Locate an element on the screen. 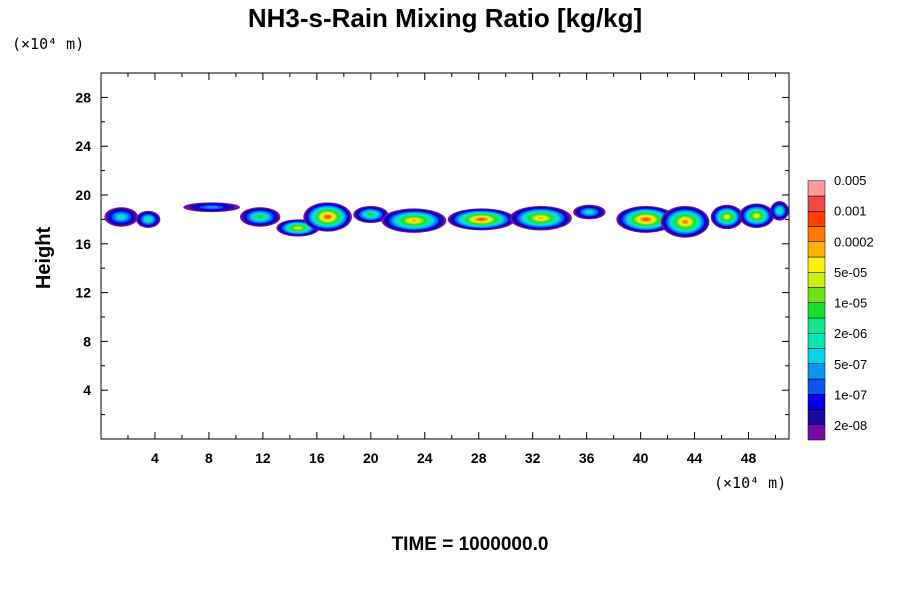 The height and width of the screenshot is (600, 900). y-tick-label: 8 is located at coordinates (87, 341).